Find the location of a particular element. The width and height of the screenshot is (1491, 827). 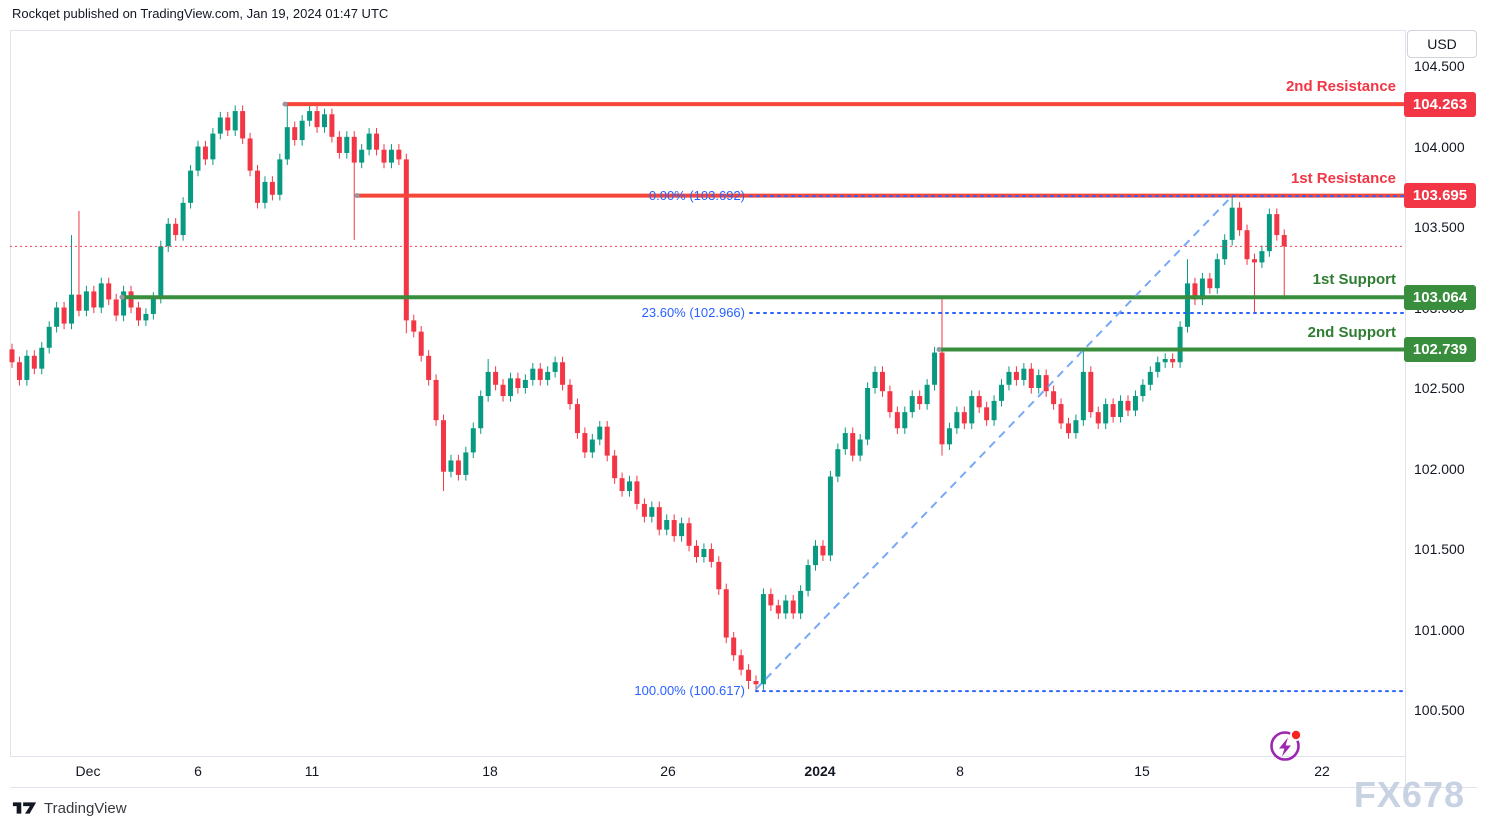

fib-level-label: 0.00% (103.692) is located at coordinates (696, 196).